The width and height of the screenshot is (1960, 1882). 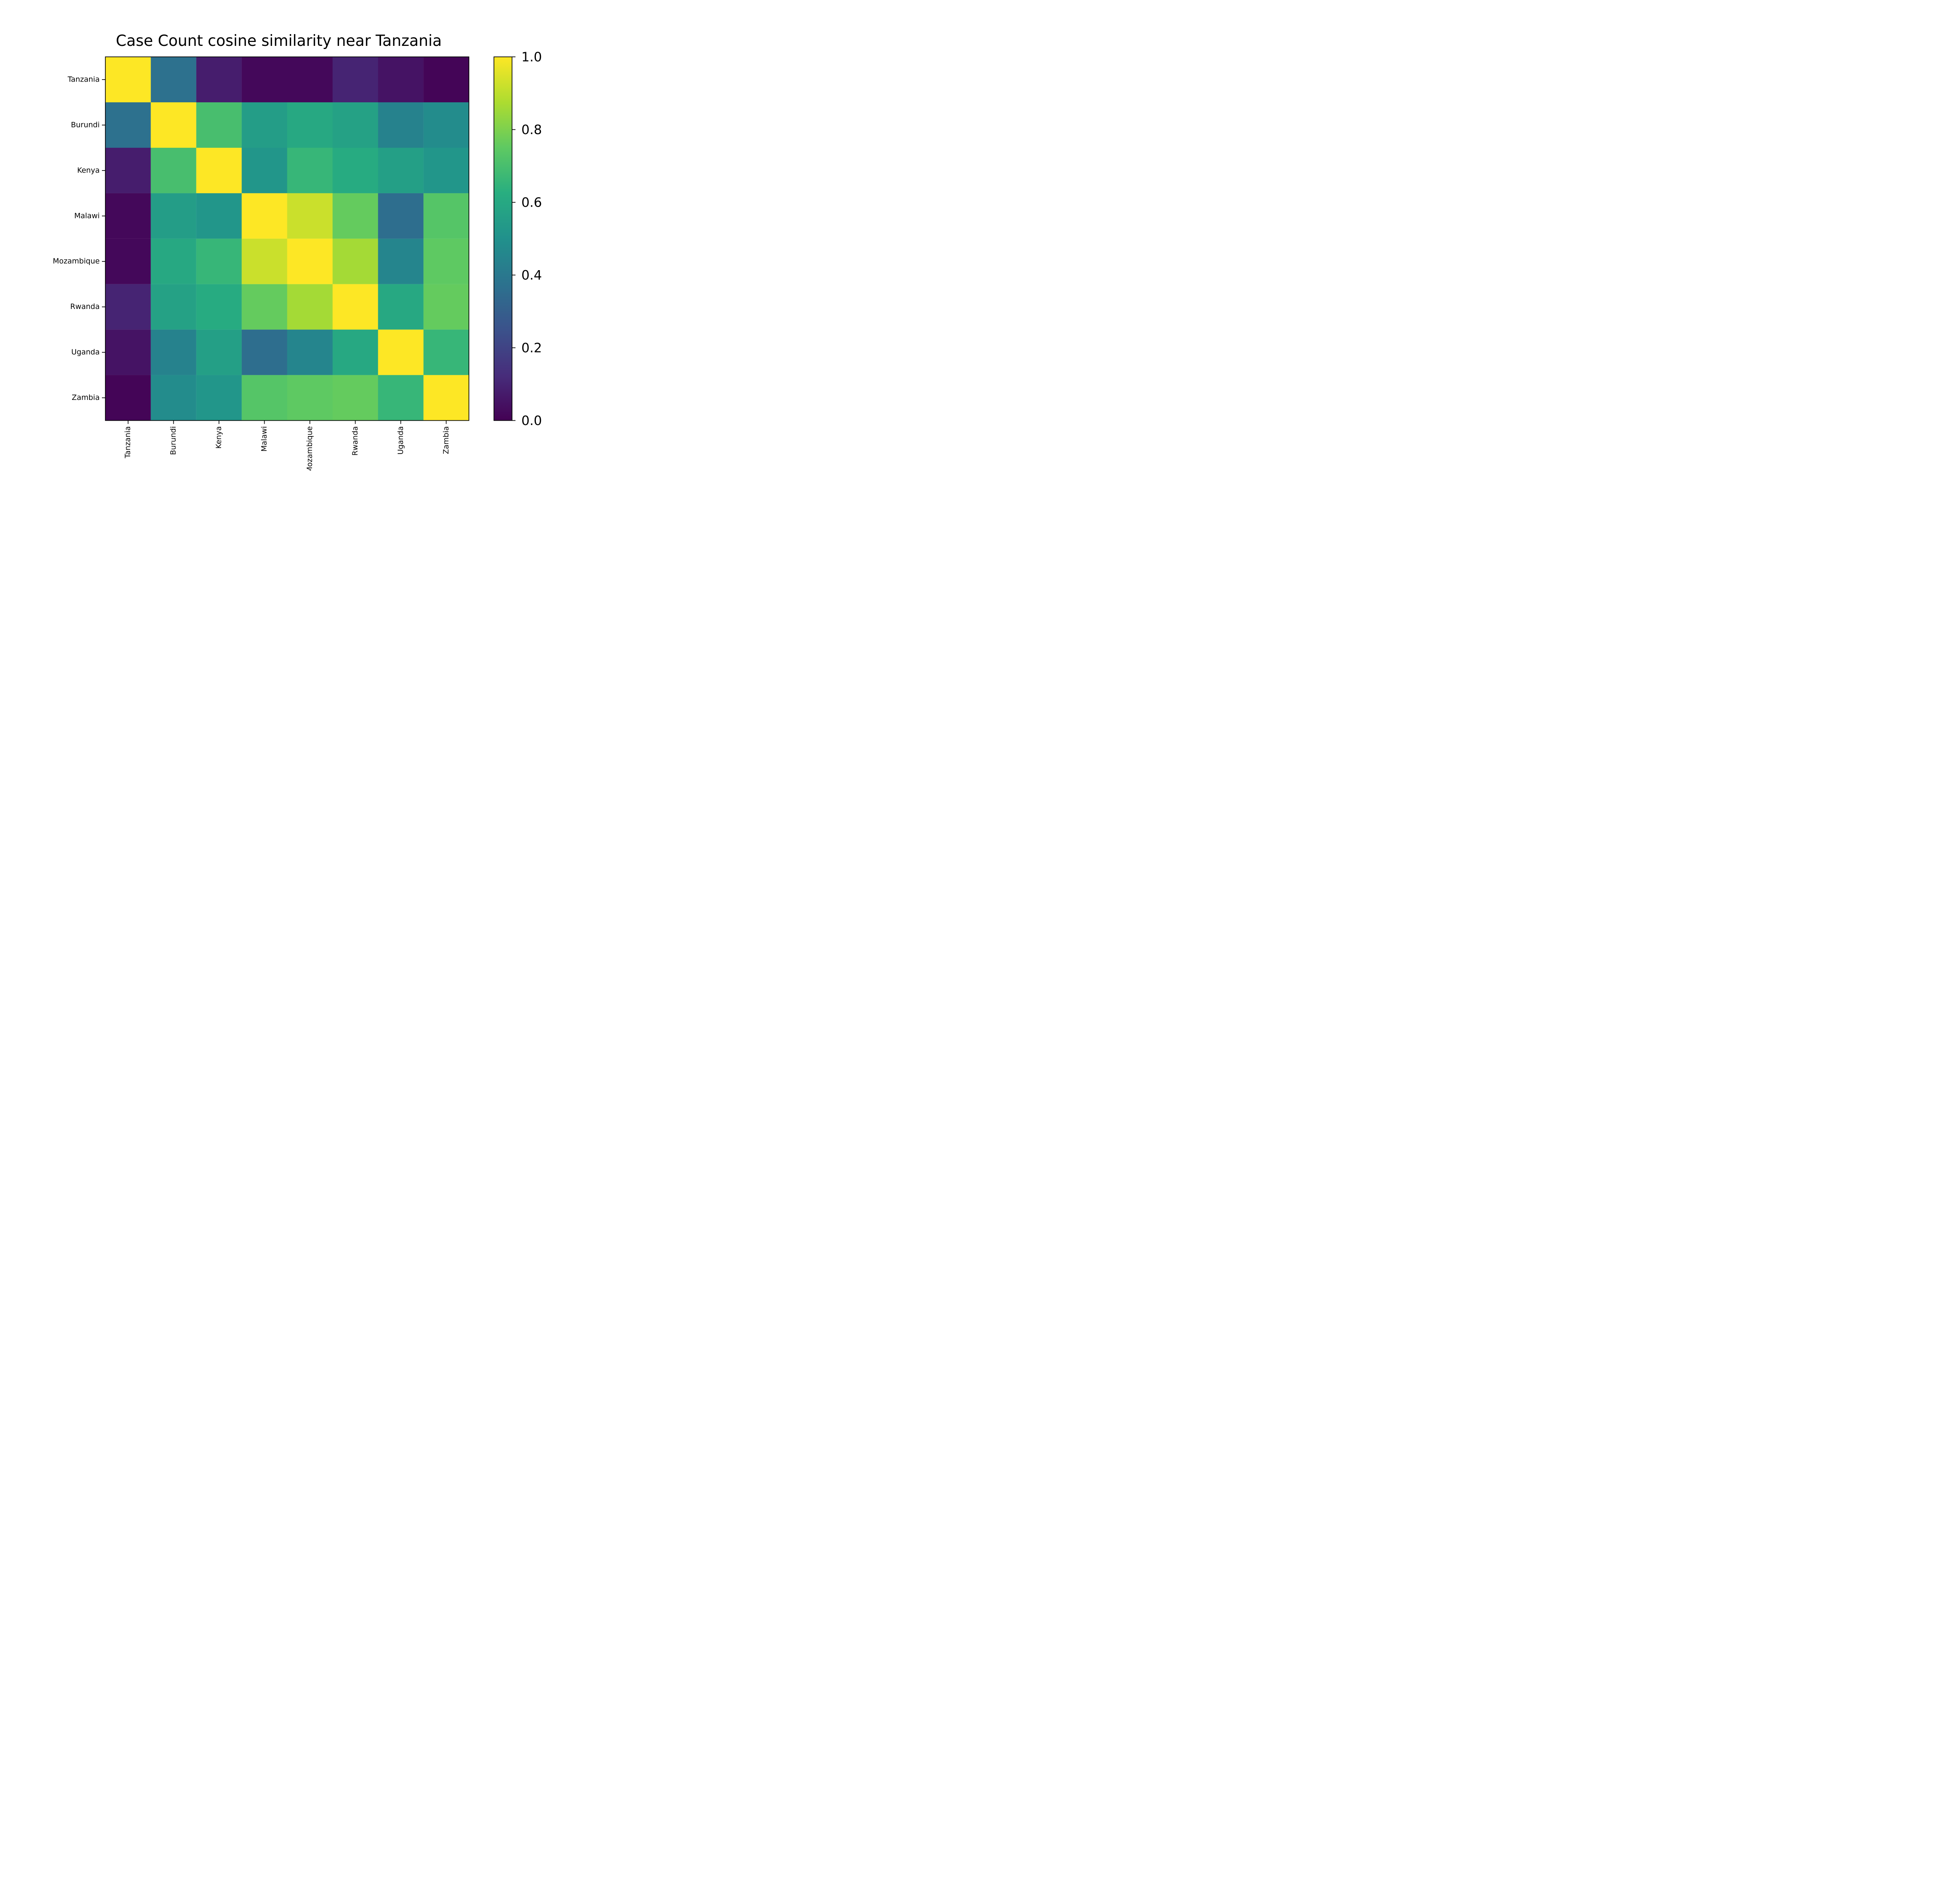 I want to click on heatmap-cell-rwanda-rwanda, so click(x=355, y=307).